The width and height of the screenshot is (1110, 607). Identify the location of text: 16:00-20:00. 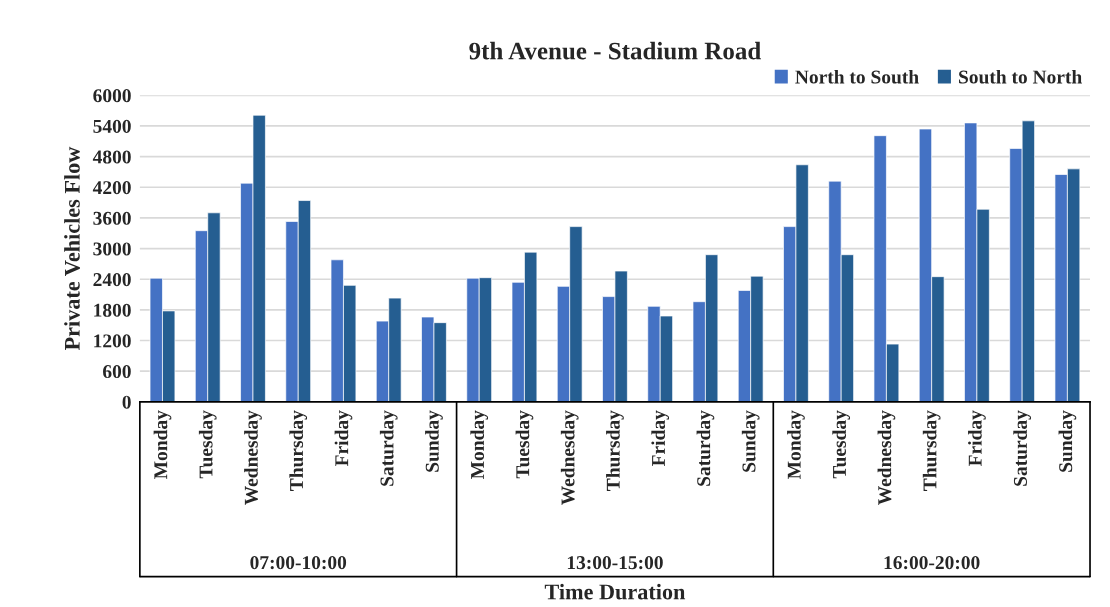
(932, 563).